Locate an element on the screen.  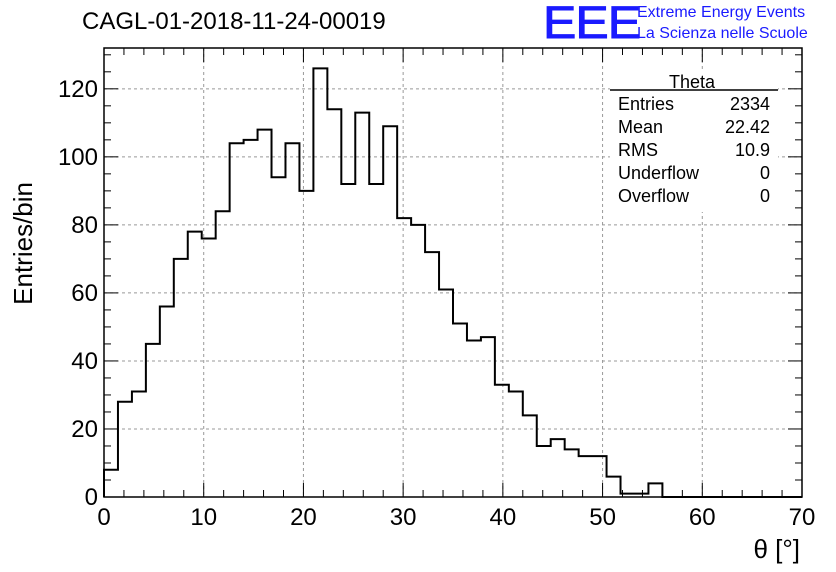
x-tick-label: 60 is located at coordinates (702, 517).